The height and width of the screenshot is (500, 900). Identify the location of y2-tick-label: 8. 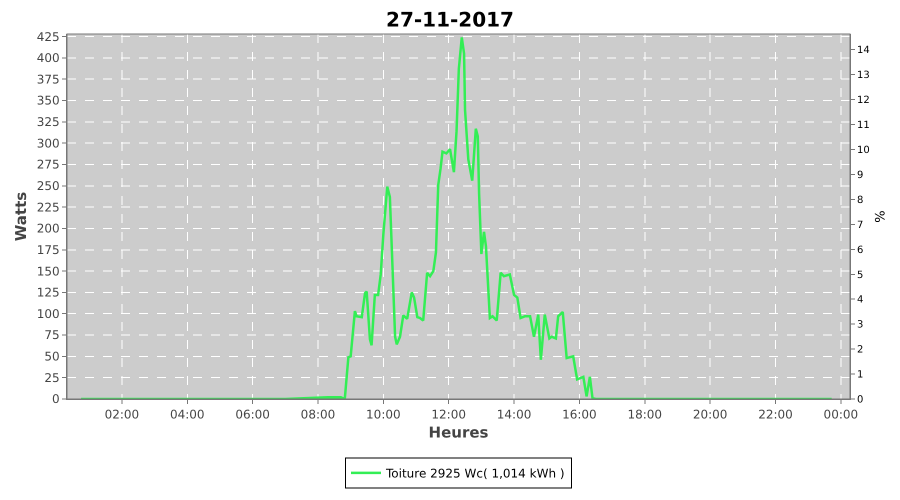
(860, 200).